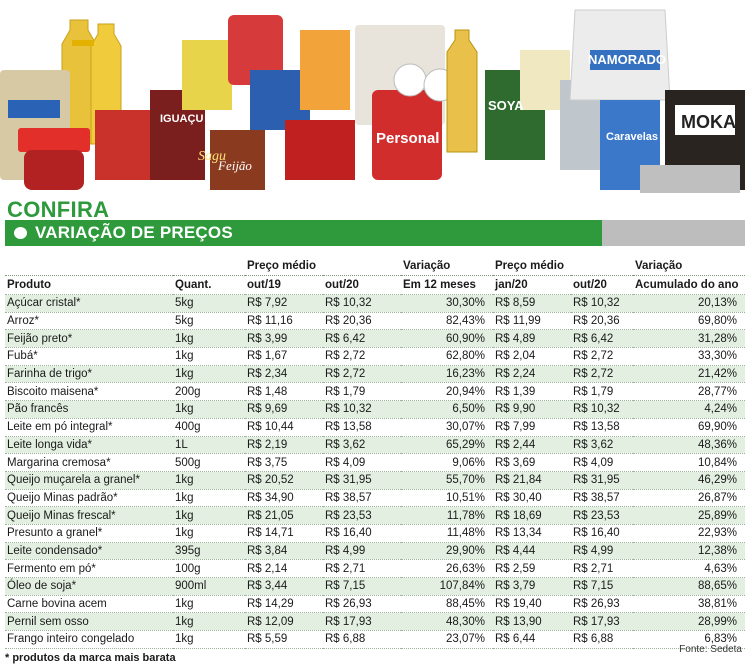  I want to click on table-cell: 25,89%, so click(689, 515).